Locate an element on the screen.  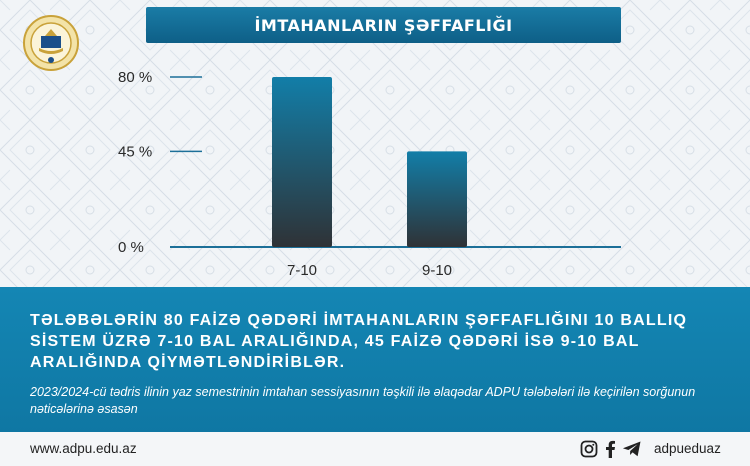
facebook-icon is located at coordinates (610, 449).